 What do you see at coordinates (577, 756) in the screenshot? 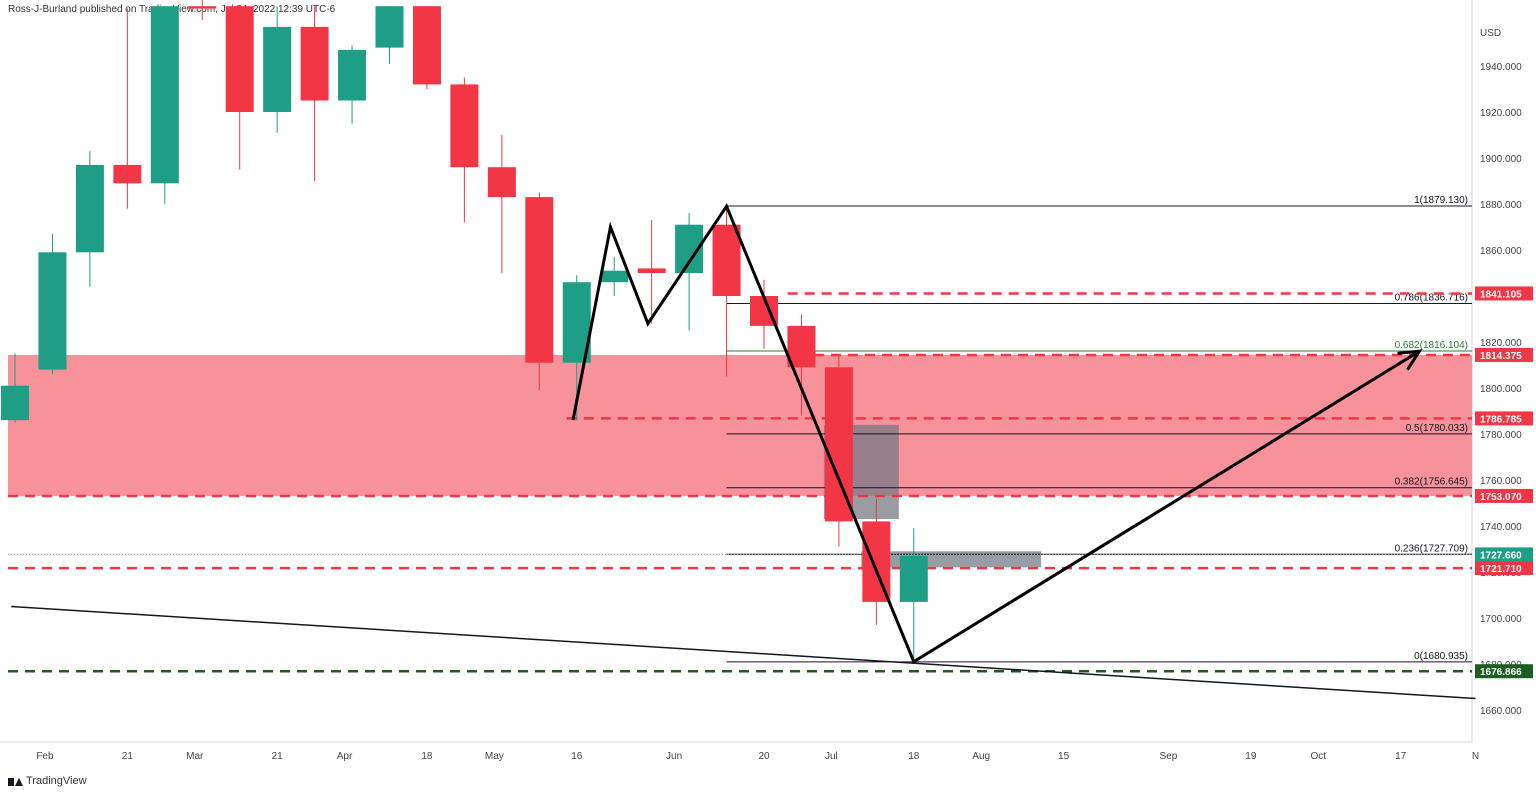
I see `x-tick-label-7: 16` at bounding box center [577, 756].